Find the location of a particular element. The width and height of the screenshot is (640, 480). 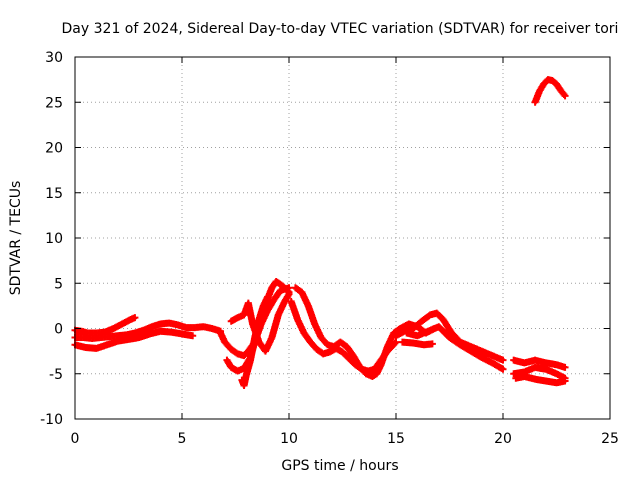

x-tick-label: 15 is located at coordinates (396, 439).